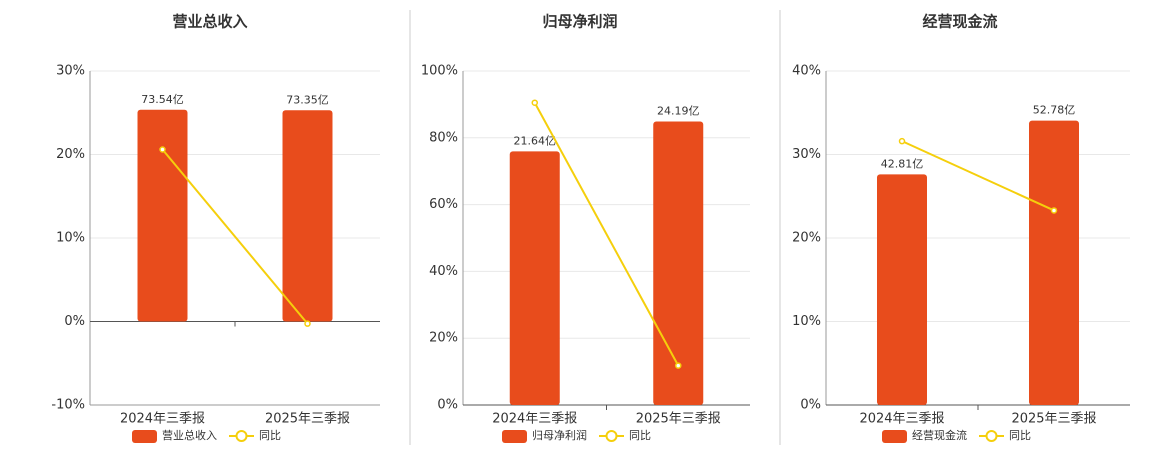  What do you see at coordinates (902, 163) in the screenshot?
I see `value-label: 42.81亿` at bounding box center [902, 163].